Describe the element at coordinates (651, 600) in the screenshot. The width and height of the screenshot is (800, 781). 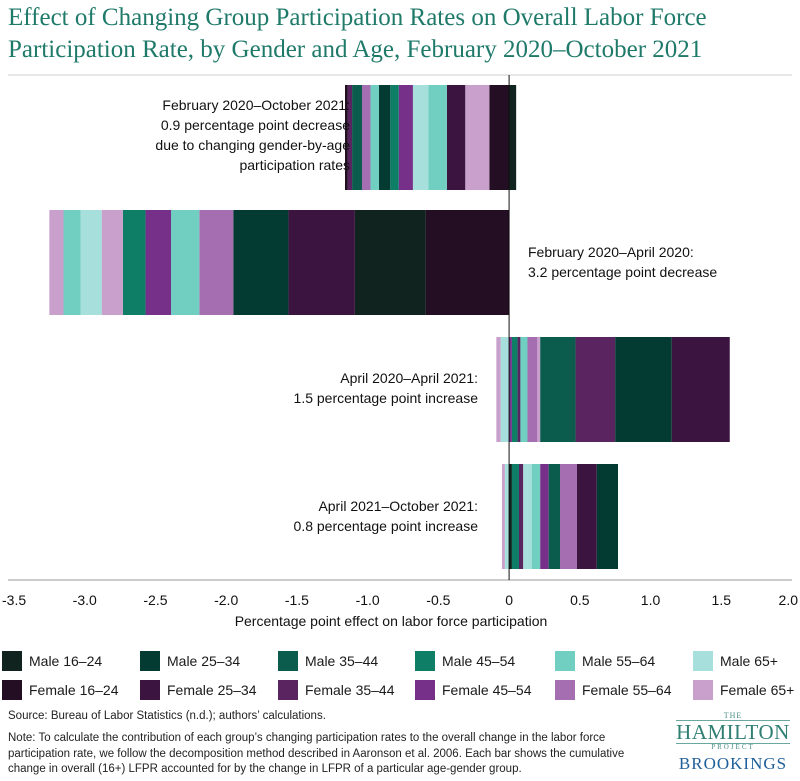
I see `x-tick-label: 1.0` at that location.